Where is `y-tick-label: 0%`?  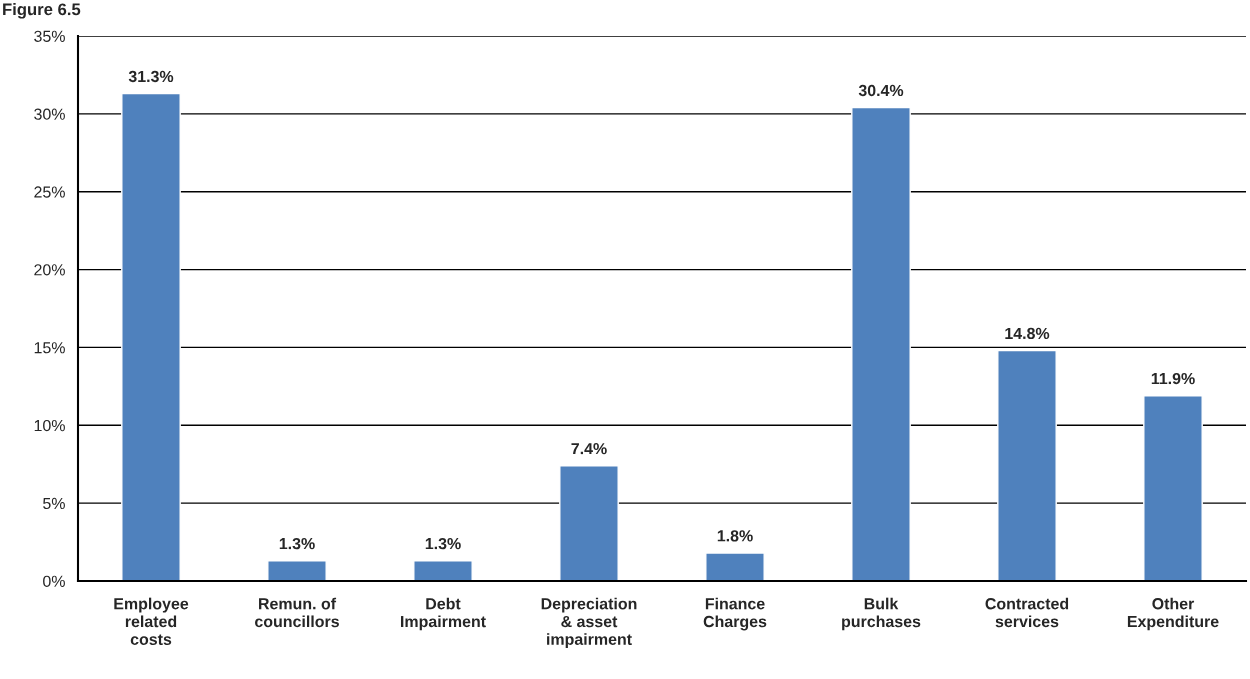
y-tick-label: 0% is located at coordinates (54, 581).